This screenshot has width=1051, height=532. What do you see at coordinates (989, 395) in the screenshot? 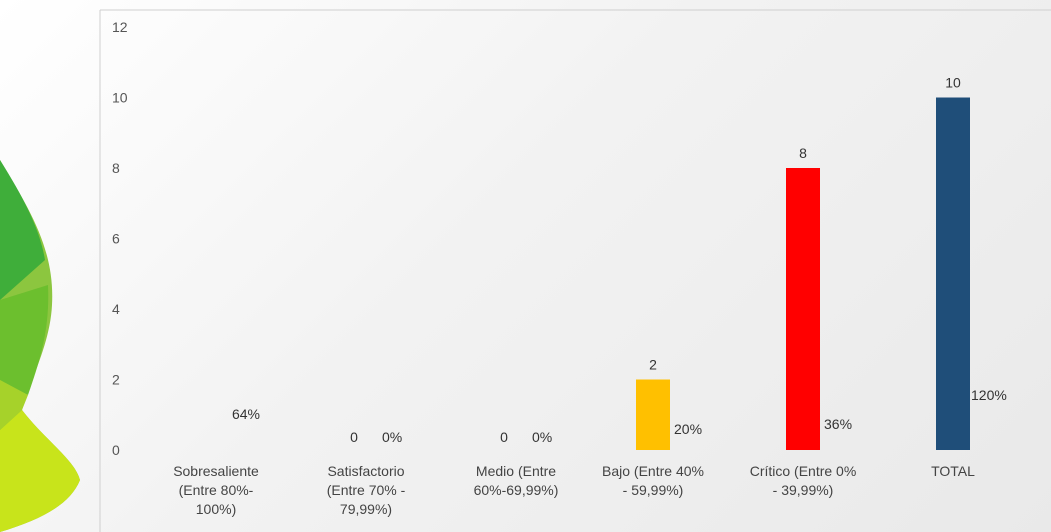
I see `percent-label: 120%` at bounding box center [989, 395].